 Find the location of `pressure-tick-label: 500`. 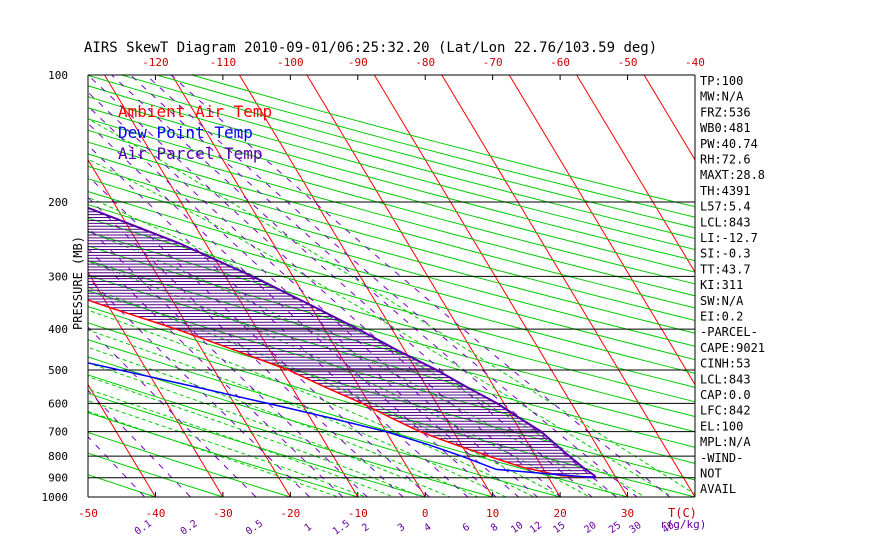

pressure-tick-label: 500 is located at coordinates (58, 370).